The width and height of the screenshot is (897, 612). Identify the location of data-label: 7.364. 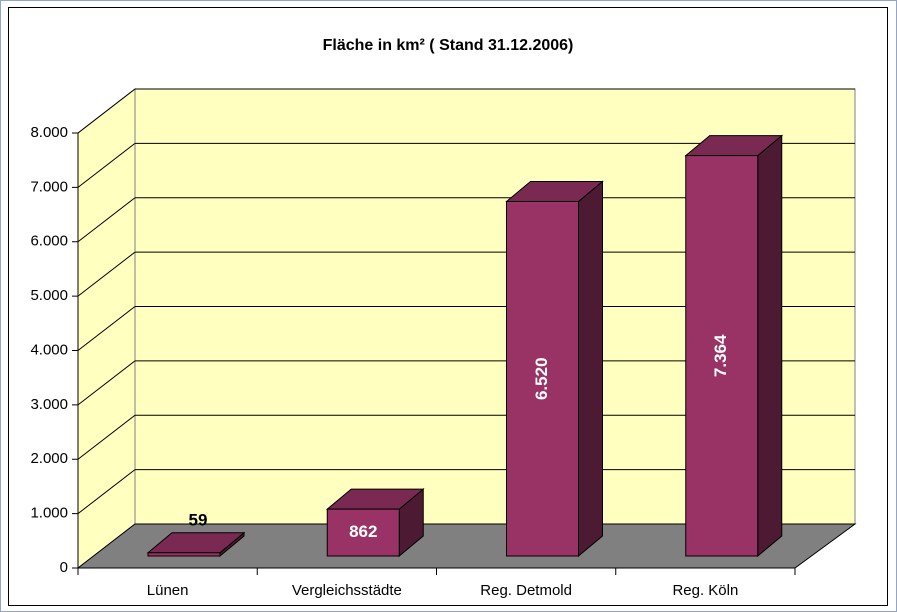
(720, 355).